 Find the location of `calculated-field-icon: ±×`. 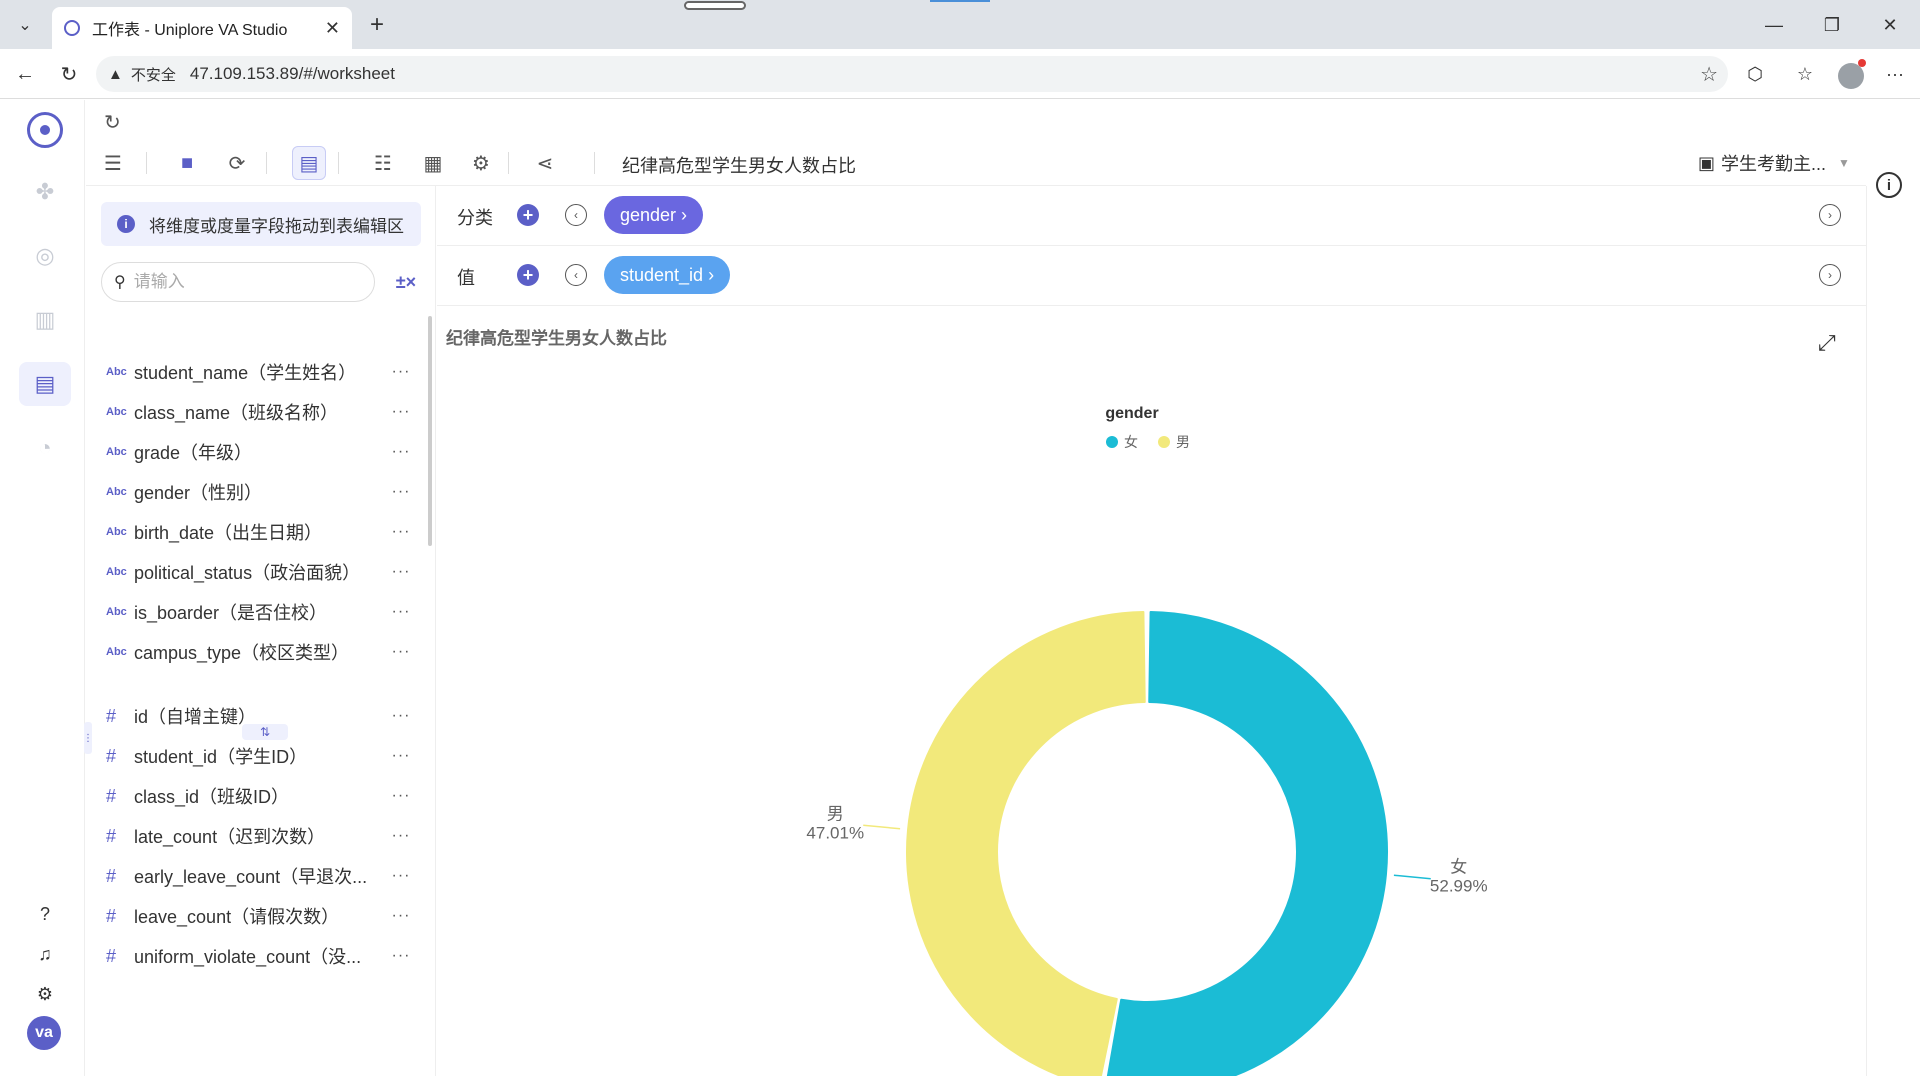

calculated-field-icon: ±× is located at coordinates (406, 281).